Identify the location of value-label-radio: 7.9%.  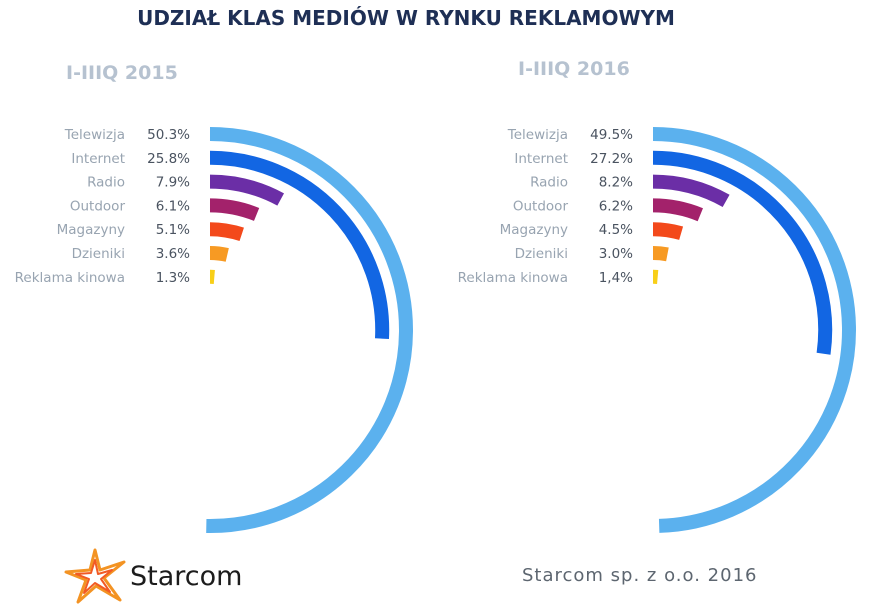
(173, 183).